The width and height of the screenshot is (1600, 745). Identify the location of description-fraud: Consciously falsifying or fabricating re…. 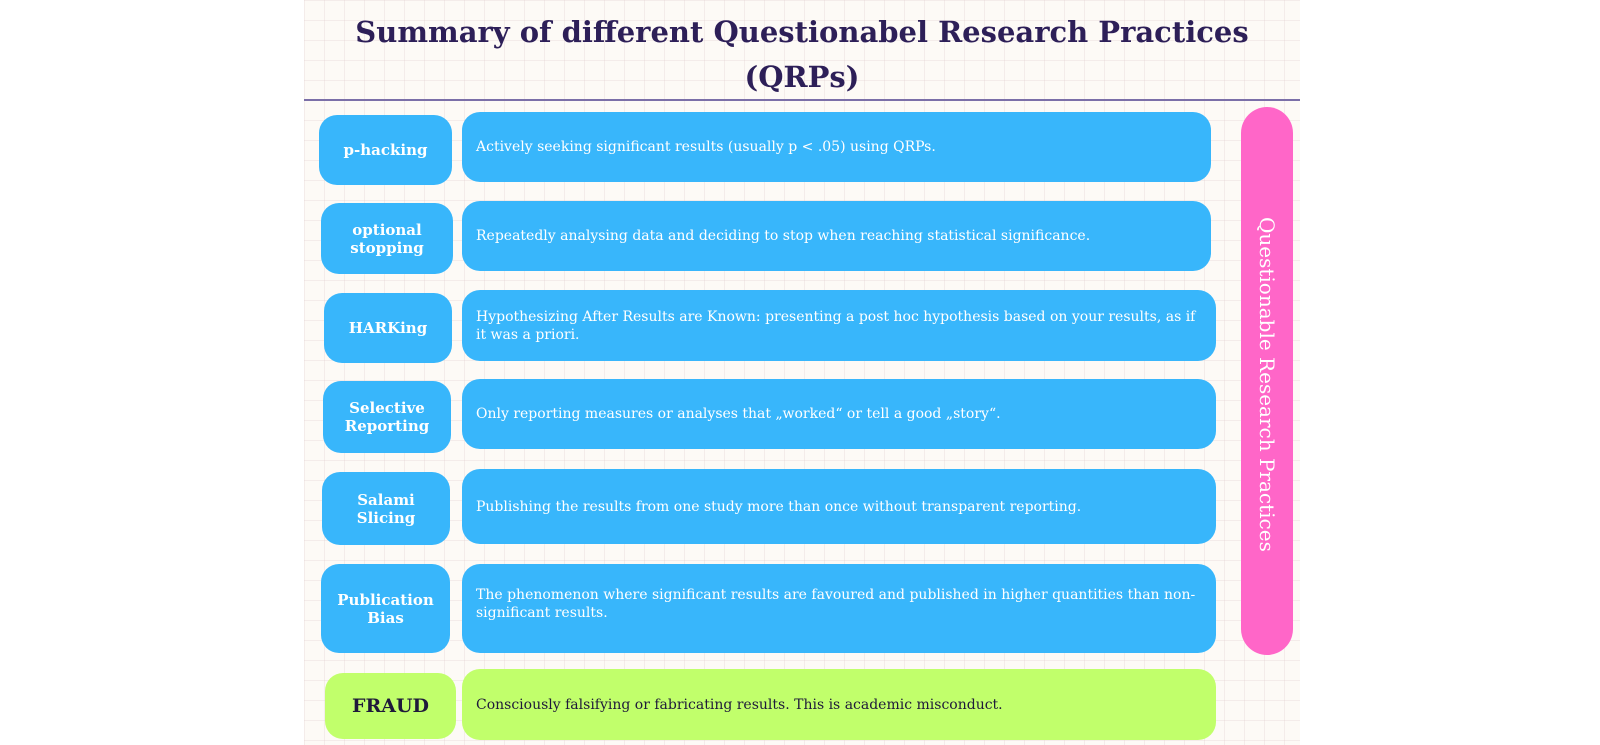
(839, 704).